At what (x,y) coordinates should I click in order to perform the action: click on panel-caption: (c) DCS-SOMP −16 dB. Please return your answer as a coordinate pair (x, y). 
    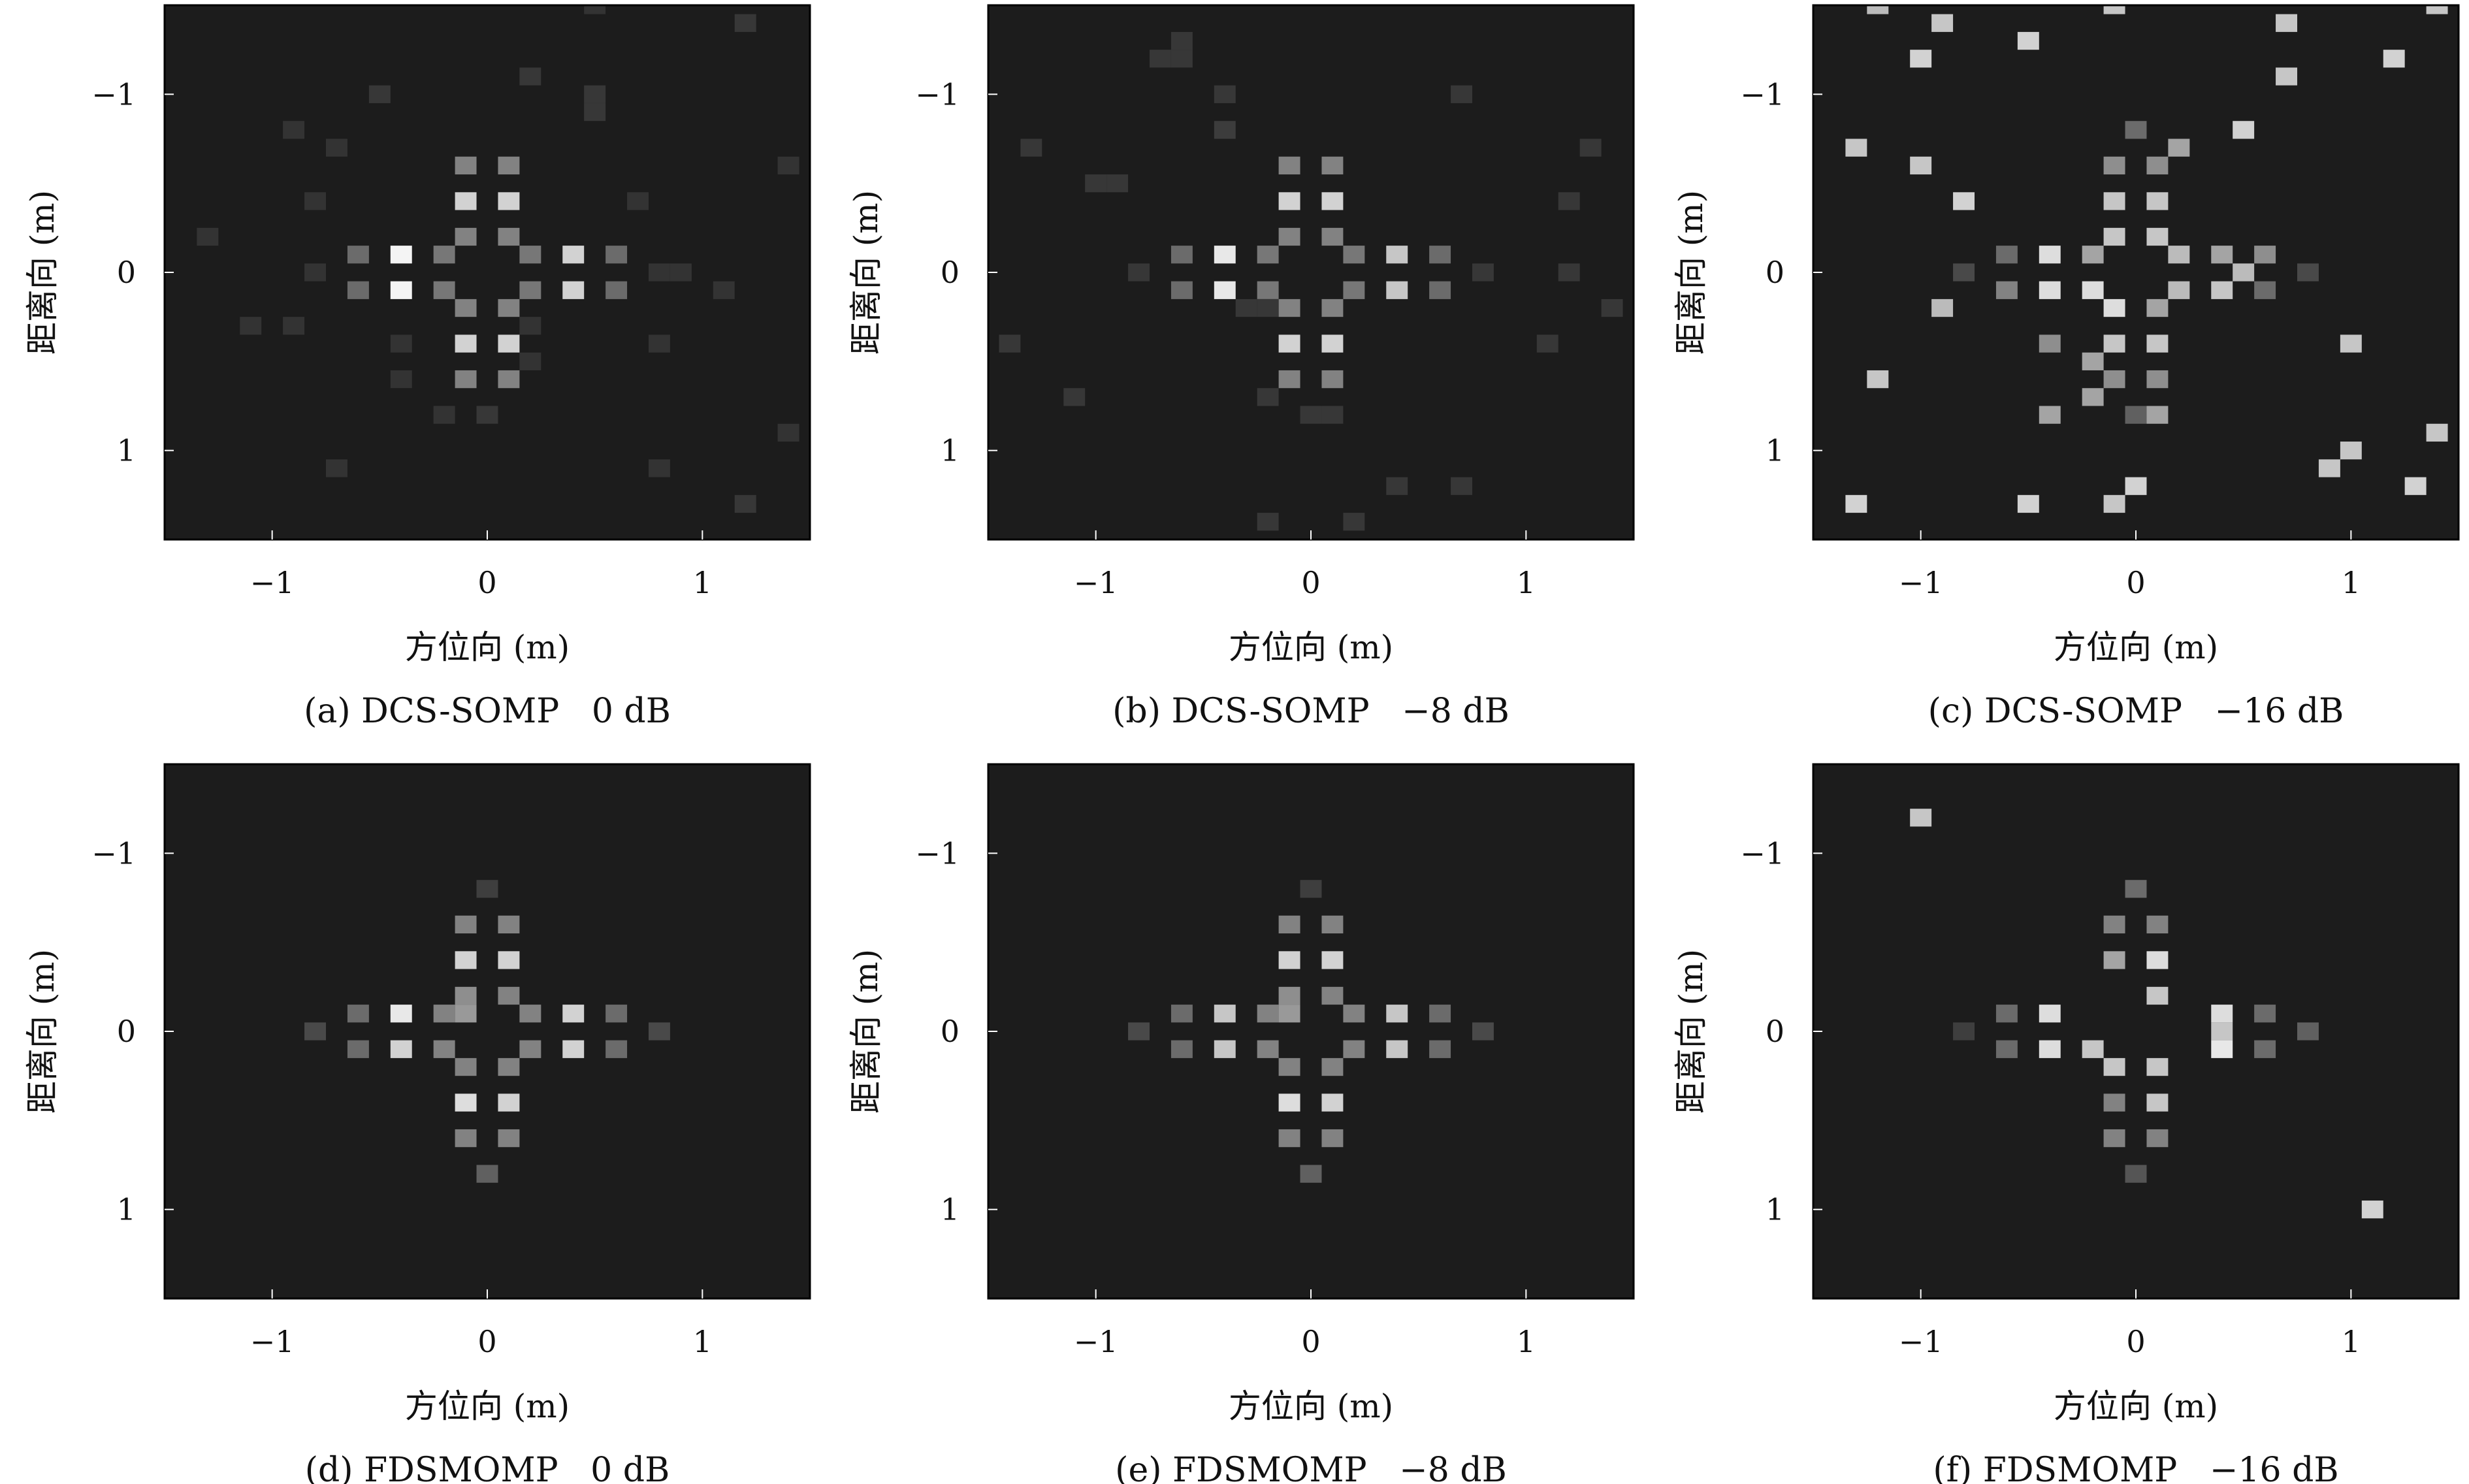
    Looking at the image, I should click on (2136, 711).